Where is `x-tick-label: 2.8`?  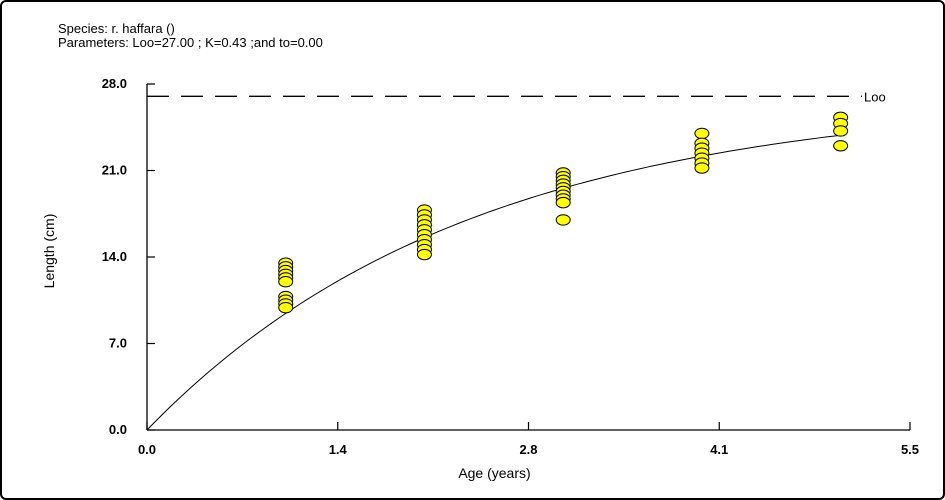 x-tick-label: 2.8 is located at coordinates (528, 449).